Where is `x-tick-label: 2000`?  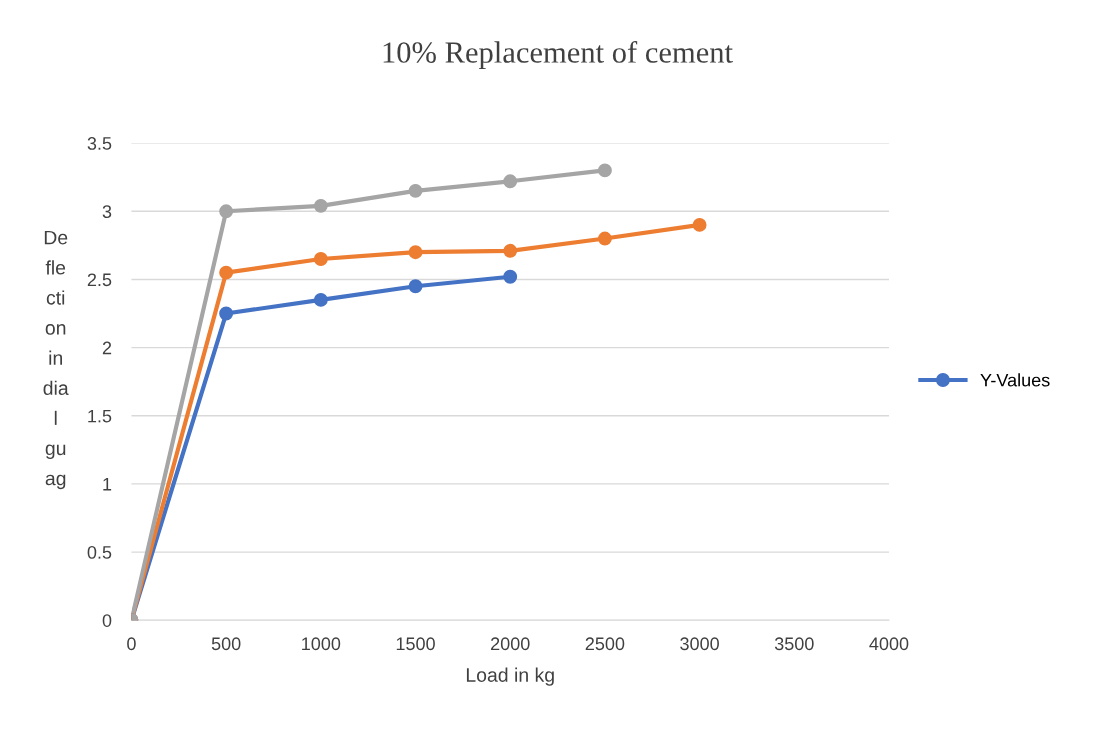
x-tick-label: 2000 is located at coordinates (510, 644).